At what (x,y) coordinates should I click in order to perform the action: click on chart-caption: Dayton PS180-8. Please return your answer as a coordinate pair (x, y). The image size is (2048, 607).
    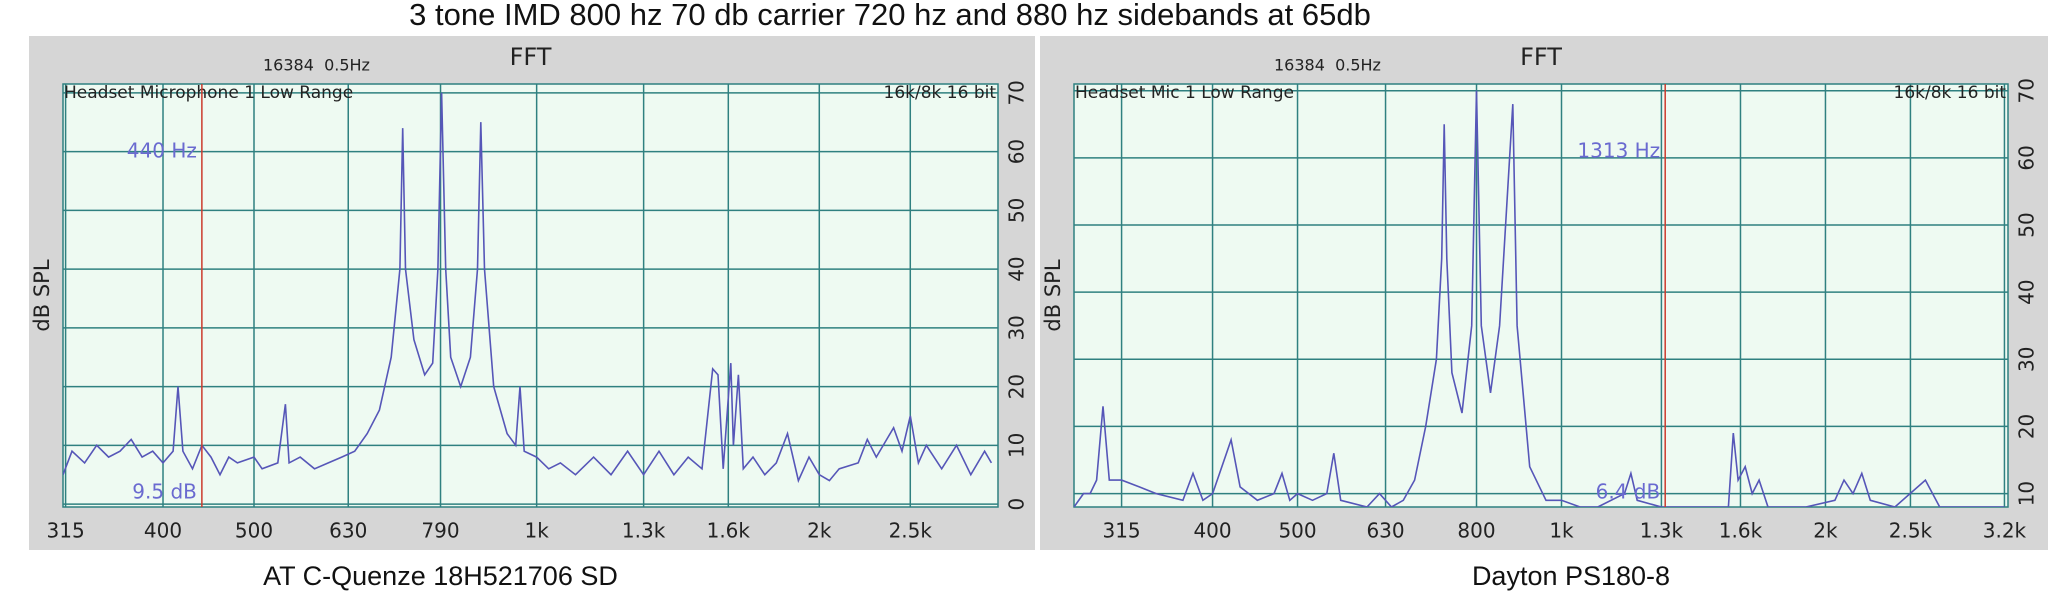
    Looking at the image, I should click on (1571, 576).